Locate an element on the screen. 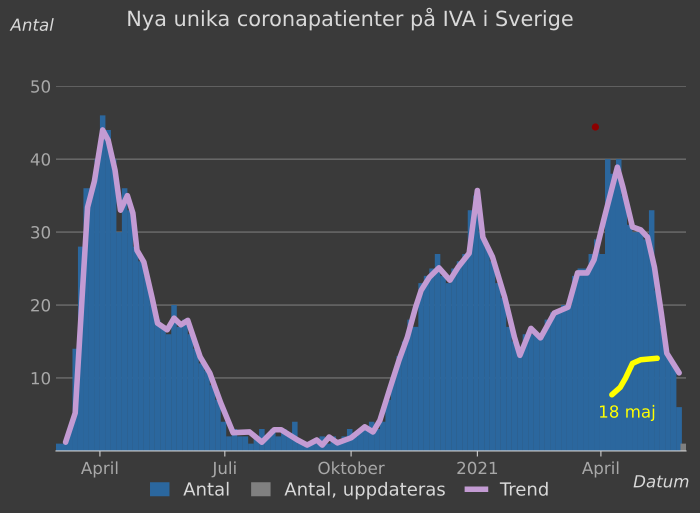 The width and height of the screenshot is (700, 513). y-tick-label: 30 is located at coordinates (40, 232).